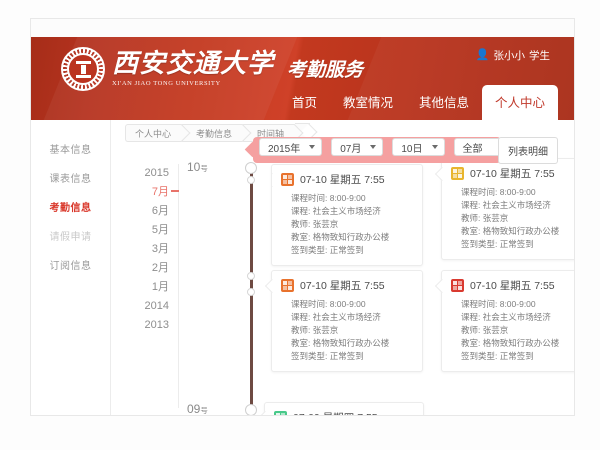 The image size is (600, 450). I want to click on sidebar-item-attendance-info: 考勤信息, so click(70, 208).